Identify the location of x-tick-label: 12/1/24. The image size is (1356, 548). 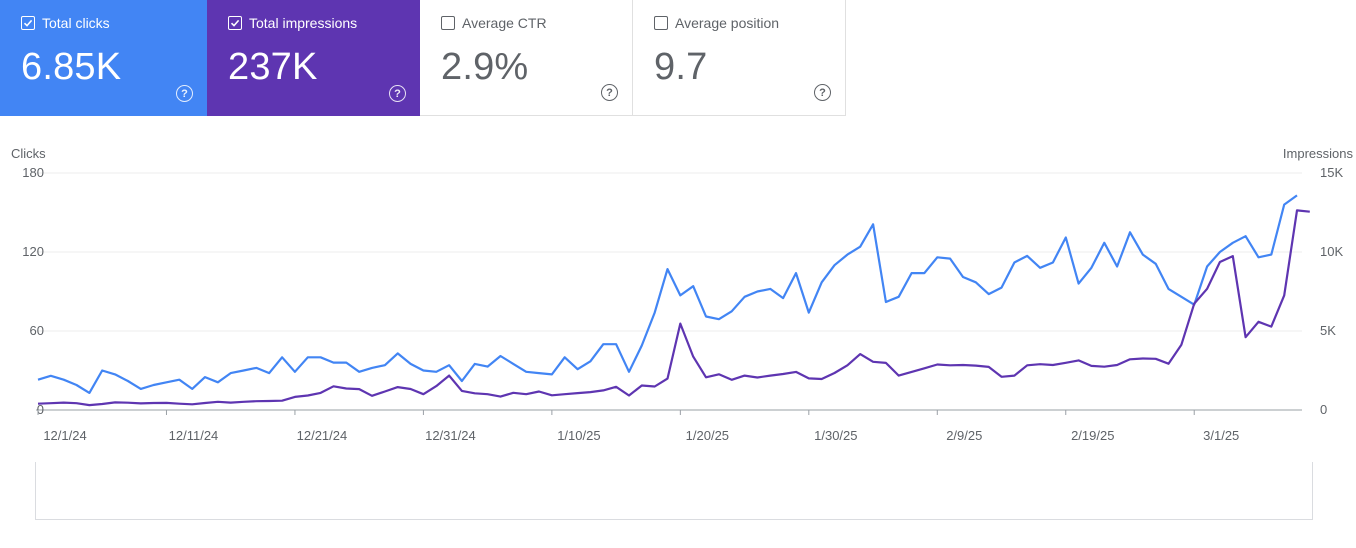
(64, 435).